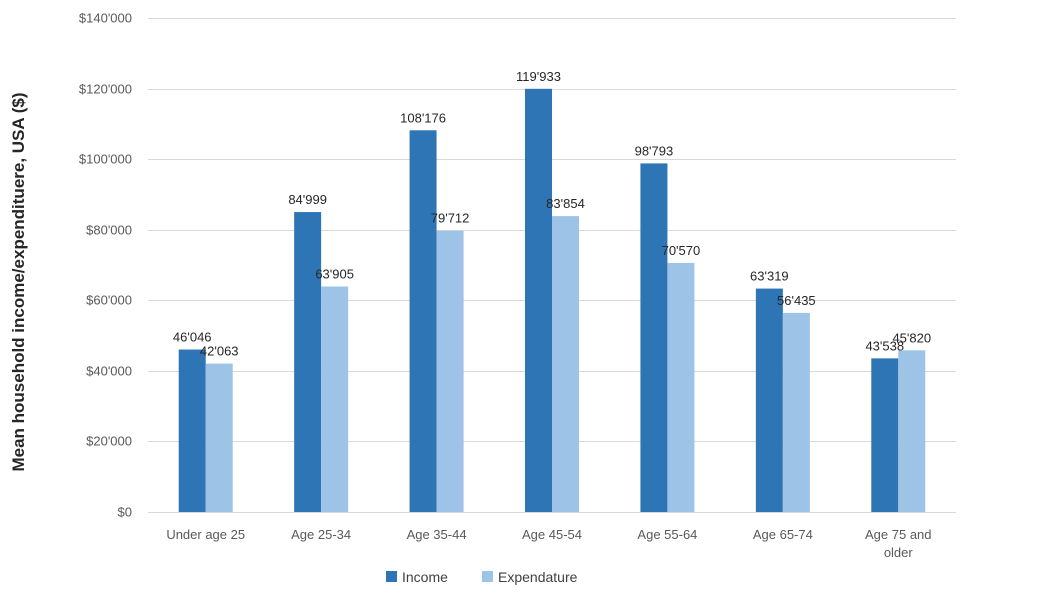  I want to click on income-data-label: 98'793, so click(654, 150).